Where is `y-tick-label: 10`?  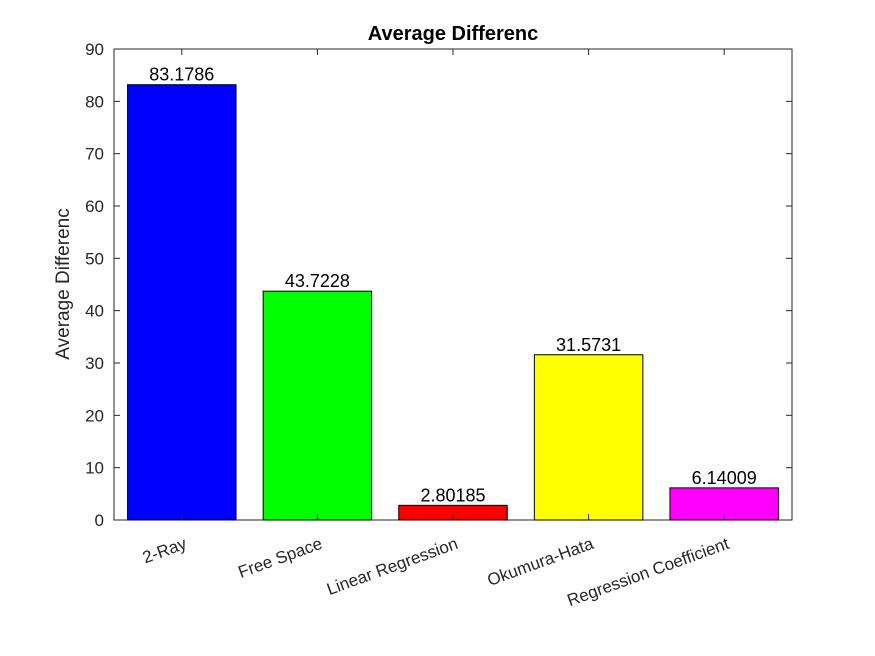 y-tick-label: 10 is located at coordinates (94, 468).